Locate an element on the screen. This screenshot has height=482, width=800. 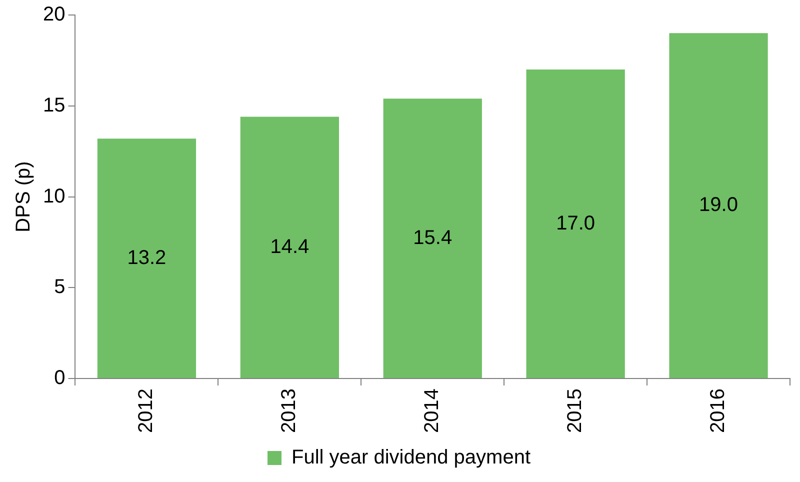
y-tick-label: 5 is located at coordinates (60, 287).